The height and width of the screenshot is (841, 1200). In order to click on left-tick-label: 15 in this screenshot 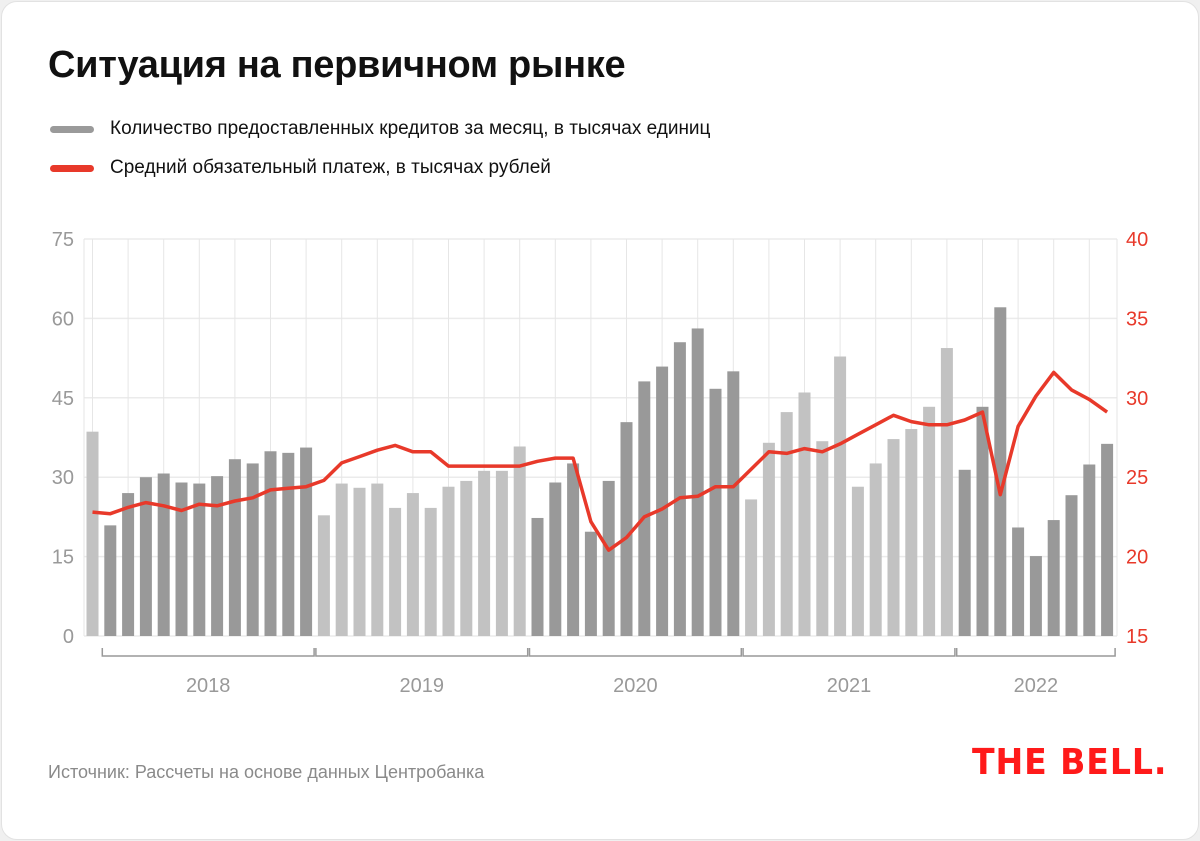, I will do `click(63, 558)`.